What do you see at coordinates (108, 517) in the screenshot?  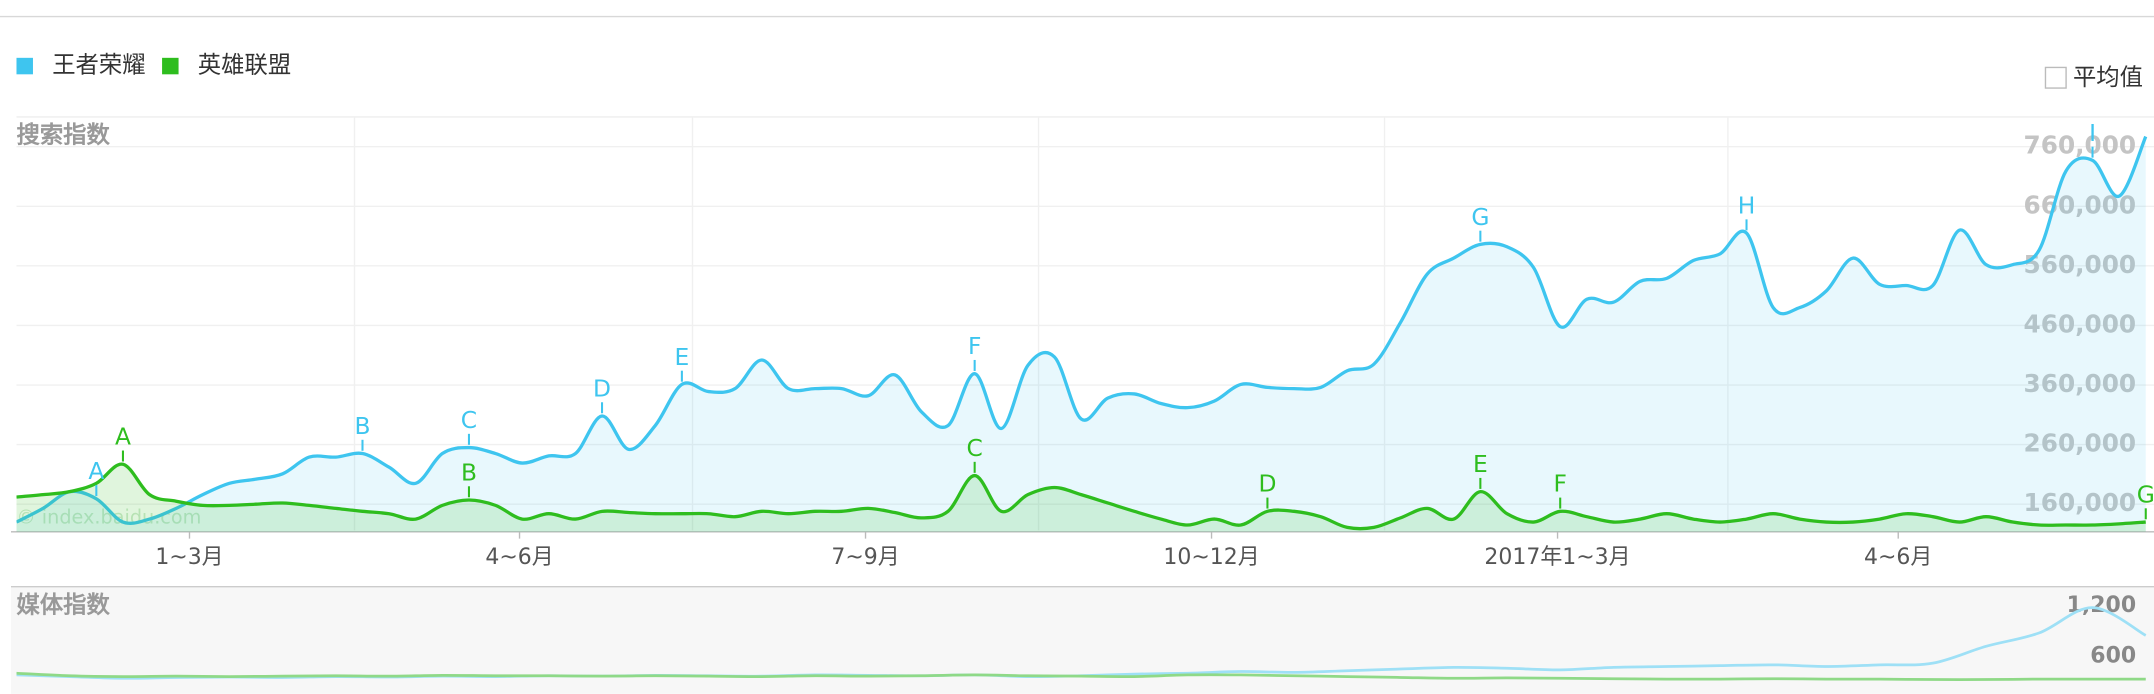 I see `watermark: © index.baidu.com` at bounding box center [108, 517].